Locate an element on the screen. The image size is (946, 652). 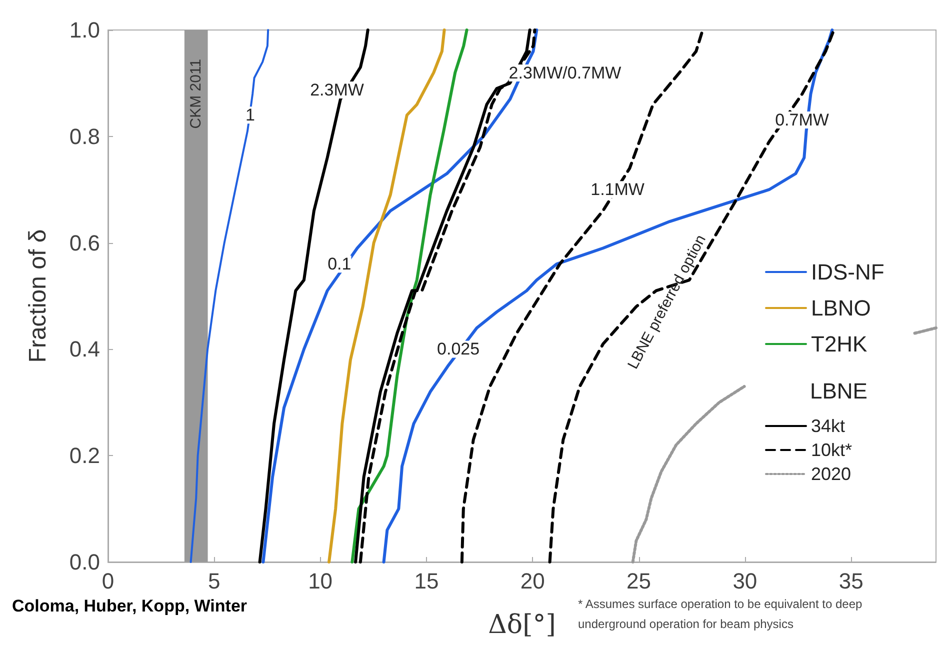
annotation: 0.025 is located at coordinates (458, 349).